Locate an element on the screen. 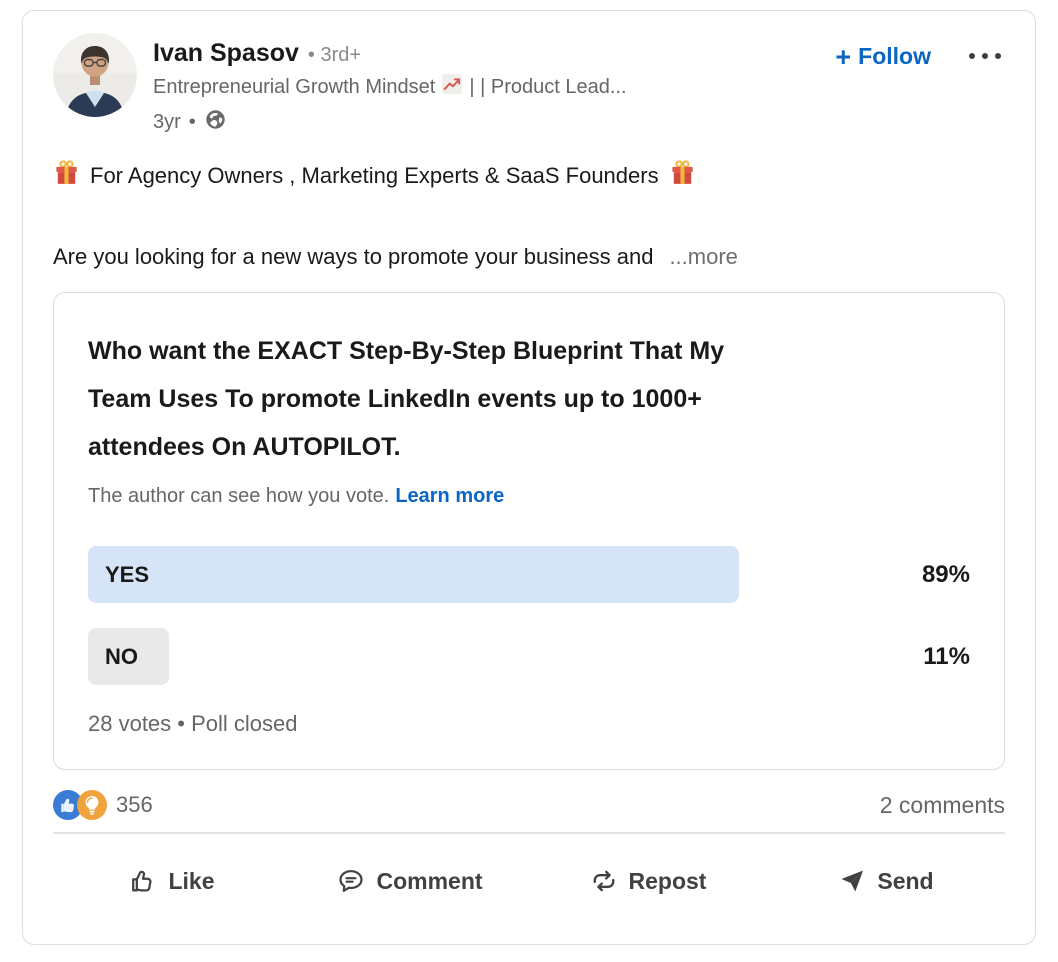 Image resolution: width=1058 pixels, height=962 pixels. repost-button: Repost is located at coordinates (648, 881).